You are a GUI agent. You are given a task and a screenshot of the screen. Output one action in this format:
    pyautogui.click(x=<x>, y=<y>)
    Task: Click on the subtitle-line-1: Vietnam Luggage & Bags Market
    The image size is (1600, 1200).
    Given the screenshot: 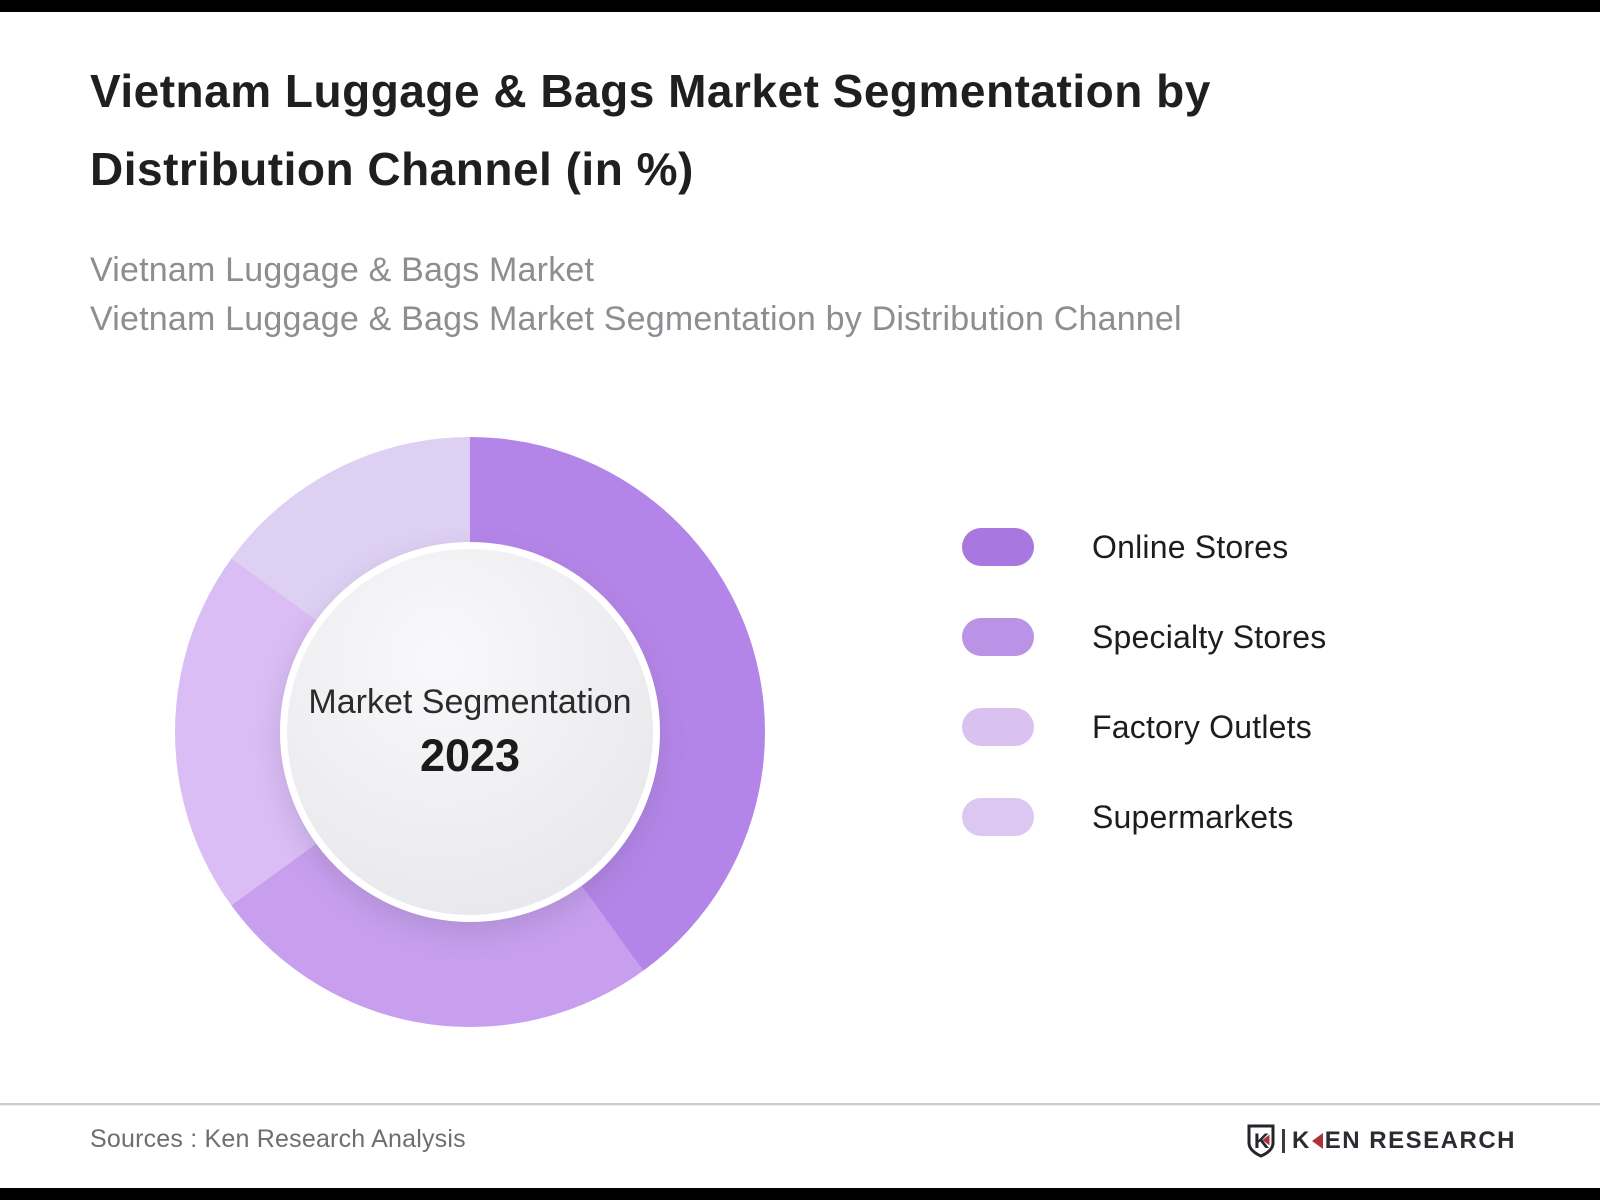 What is the action you would take?
    pyautogui.click(x=342, y=270)
    